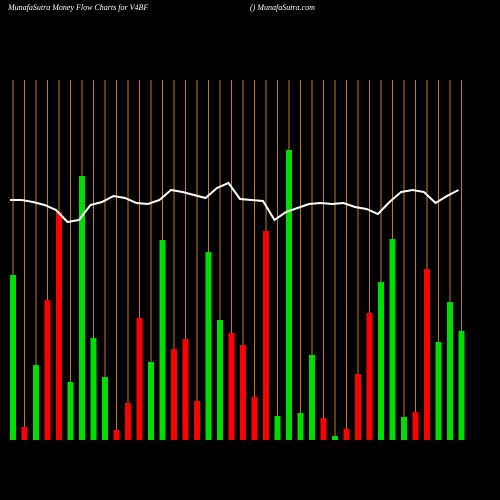 The image size is (500, 500). What do you see at coordinates (77, 7) in the screenshot?
I see `chart-title: MunafaSutra Money Flow Charts for V4BF` at bounding box center [77, 7].